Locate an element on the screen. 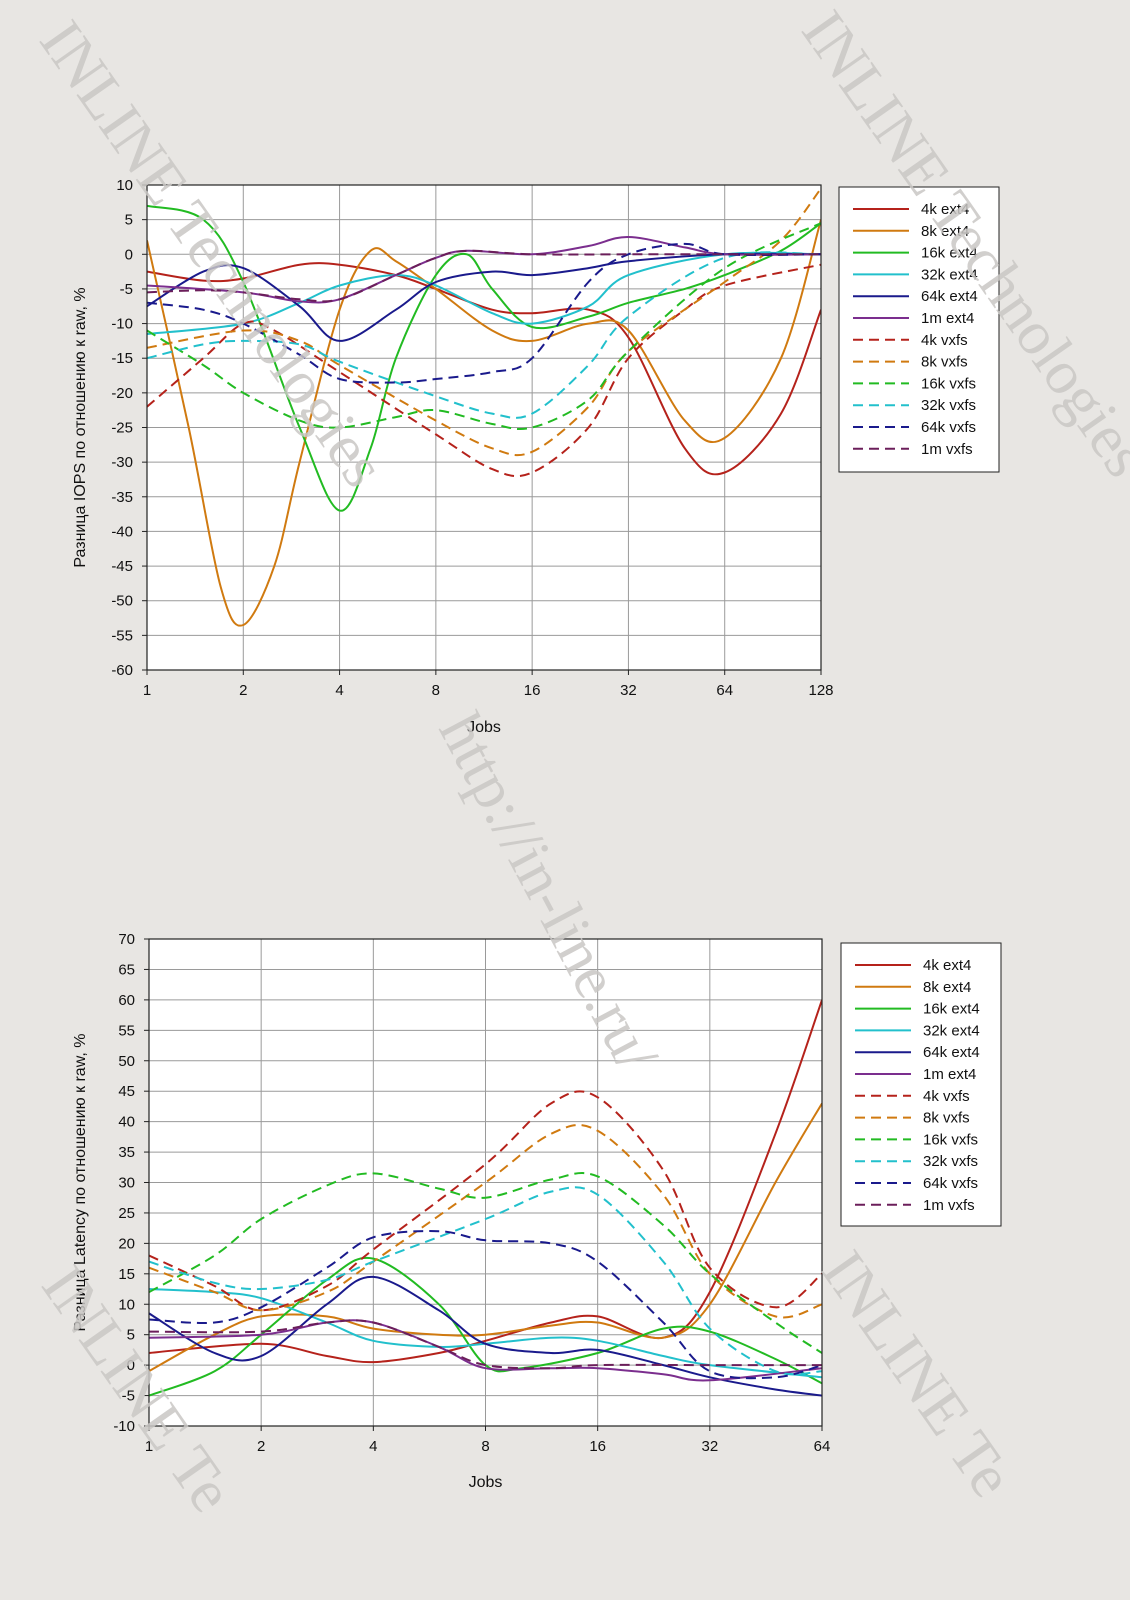 The height and width of the screenshot is (1600, 1130). y-tick-label: -20 is located at coordinates (122, 393).